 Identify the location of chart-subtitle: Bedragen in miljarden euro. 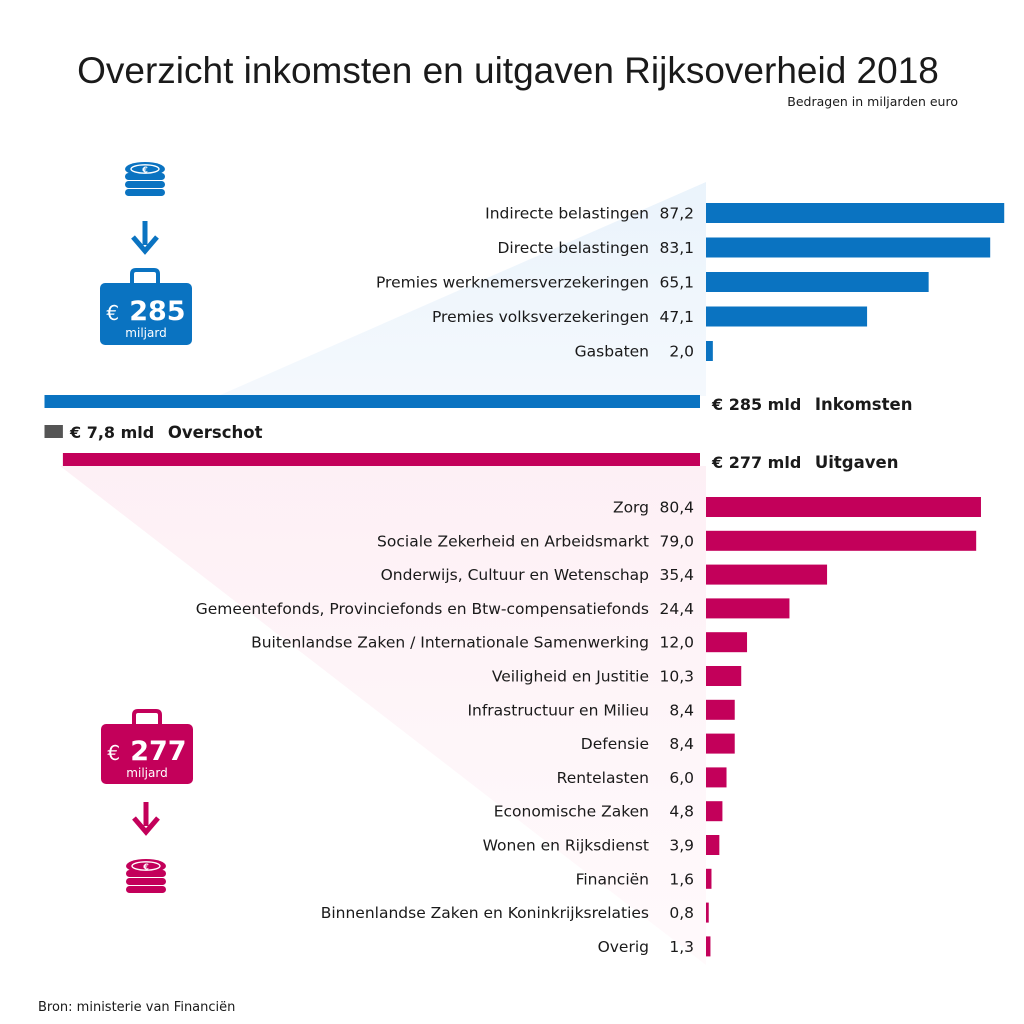
(872, 101).